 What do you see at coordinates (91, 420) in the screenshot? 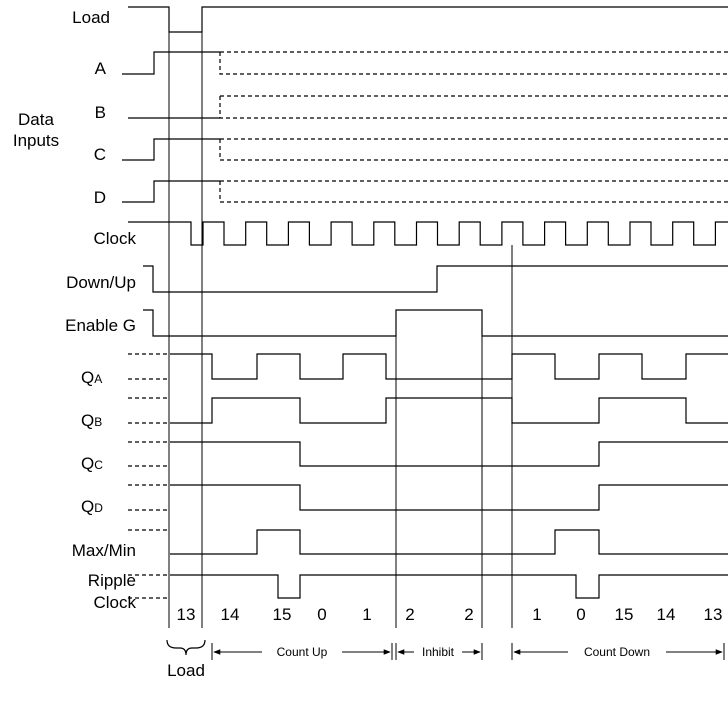
I see `label-qb: QB` at bounding box center [91, 420].